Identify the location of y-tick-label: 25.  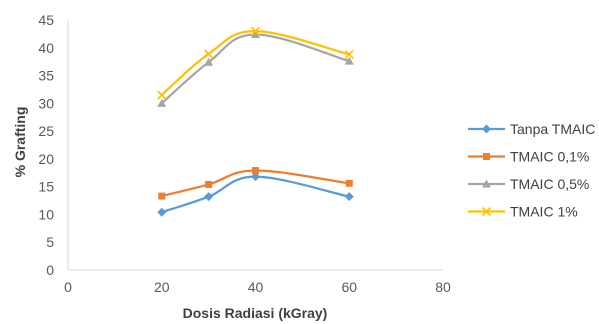
(46, 131).